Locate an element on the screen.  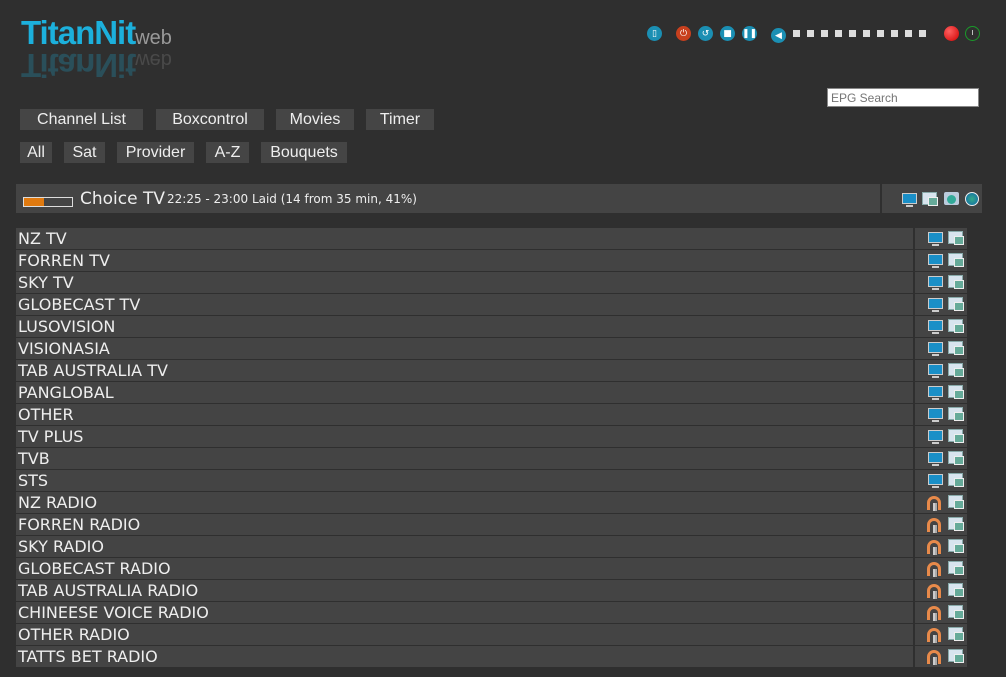
bouquet-row: NZ RADIO is located at coordinates (464, 502).